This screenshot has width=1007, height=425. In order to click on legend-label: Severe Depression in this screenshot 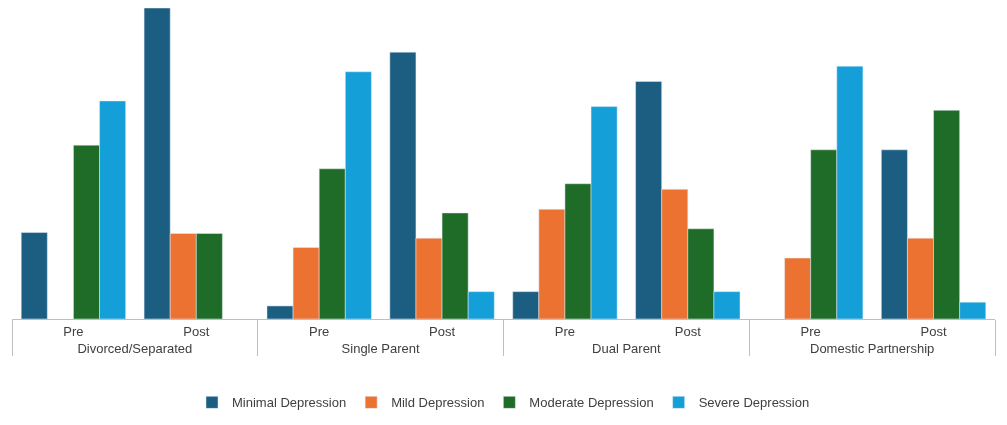, I will do `click(754, 403)`.